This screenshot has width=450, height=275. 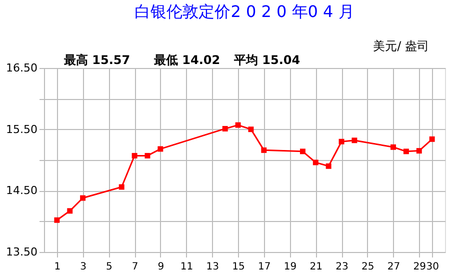 What do you see at coordinates (186, 60) in the screenshot?
I see `text: 最低 14.02` at bounding box center [186, 60].